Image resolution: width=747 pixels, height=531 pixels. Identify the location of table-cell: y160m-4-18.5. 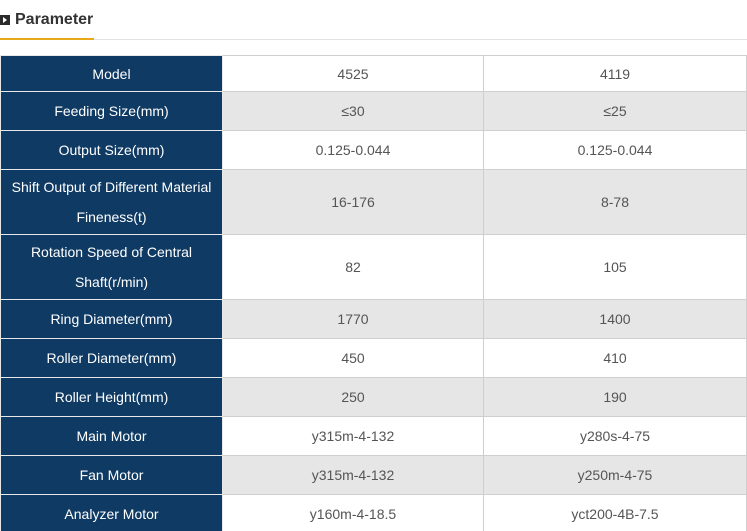
(353, 512).